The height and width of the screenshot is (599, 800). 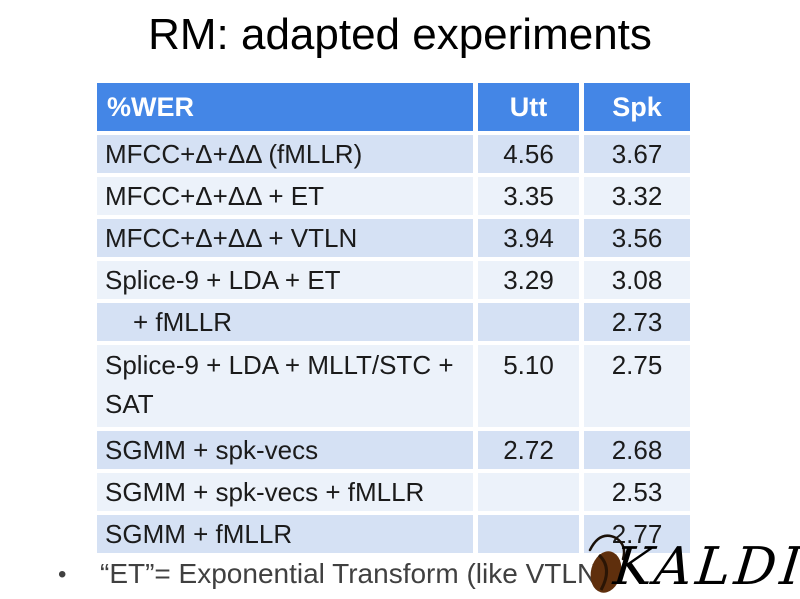 I want to click on row-label: SGMM + spk-vecs, so click(x=285, y=450).